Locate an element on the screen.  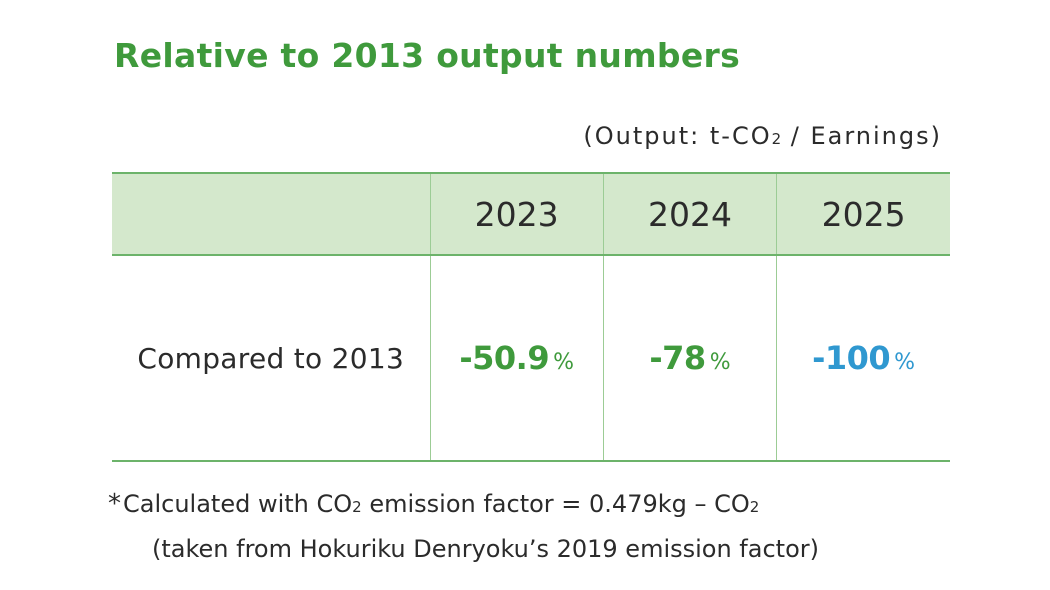
footnote-subscript-1: 2 is located at coordinates (357, 507).